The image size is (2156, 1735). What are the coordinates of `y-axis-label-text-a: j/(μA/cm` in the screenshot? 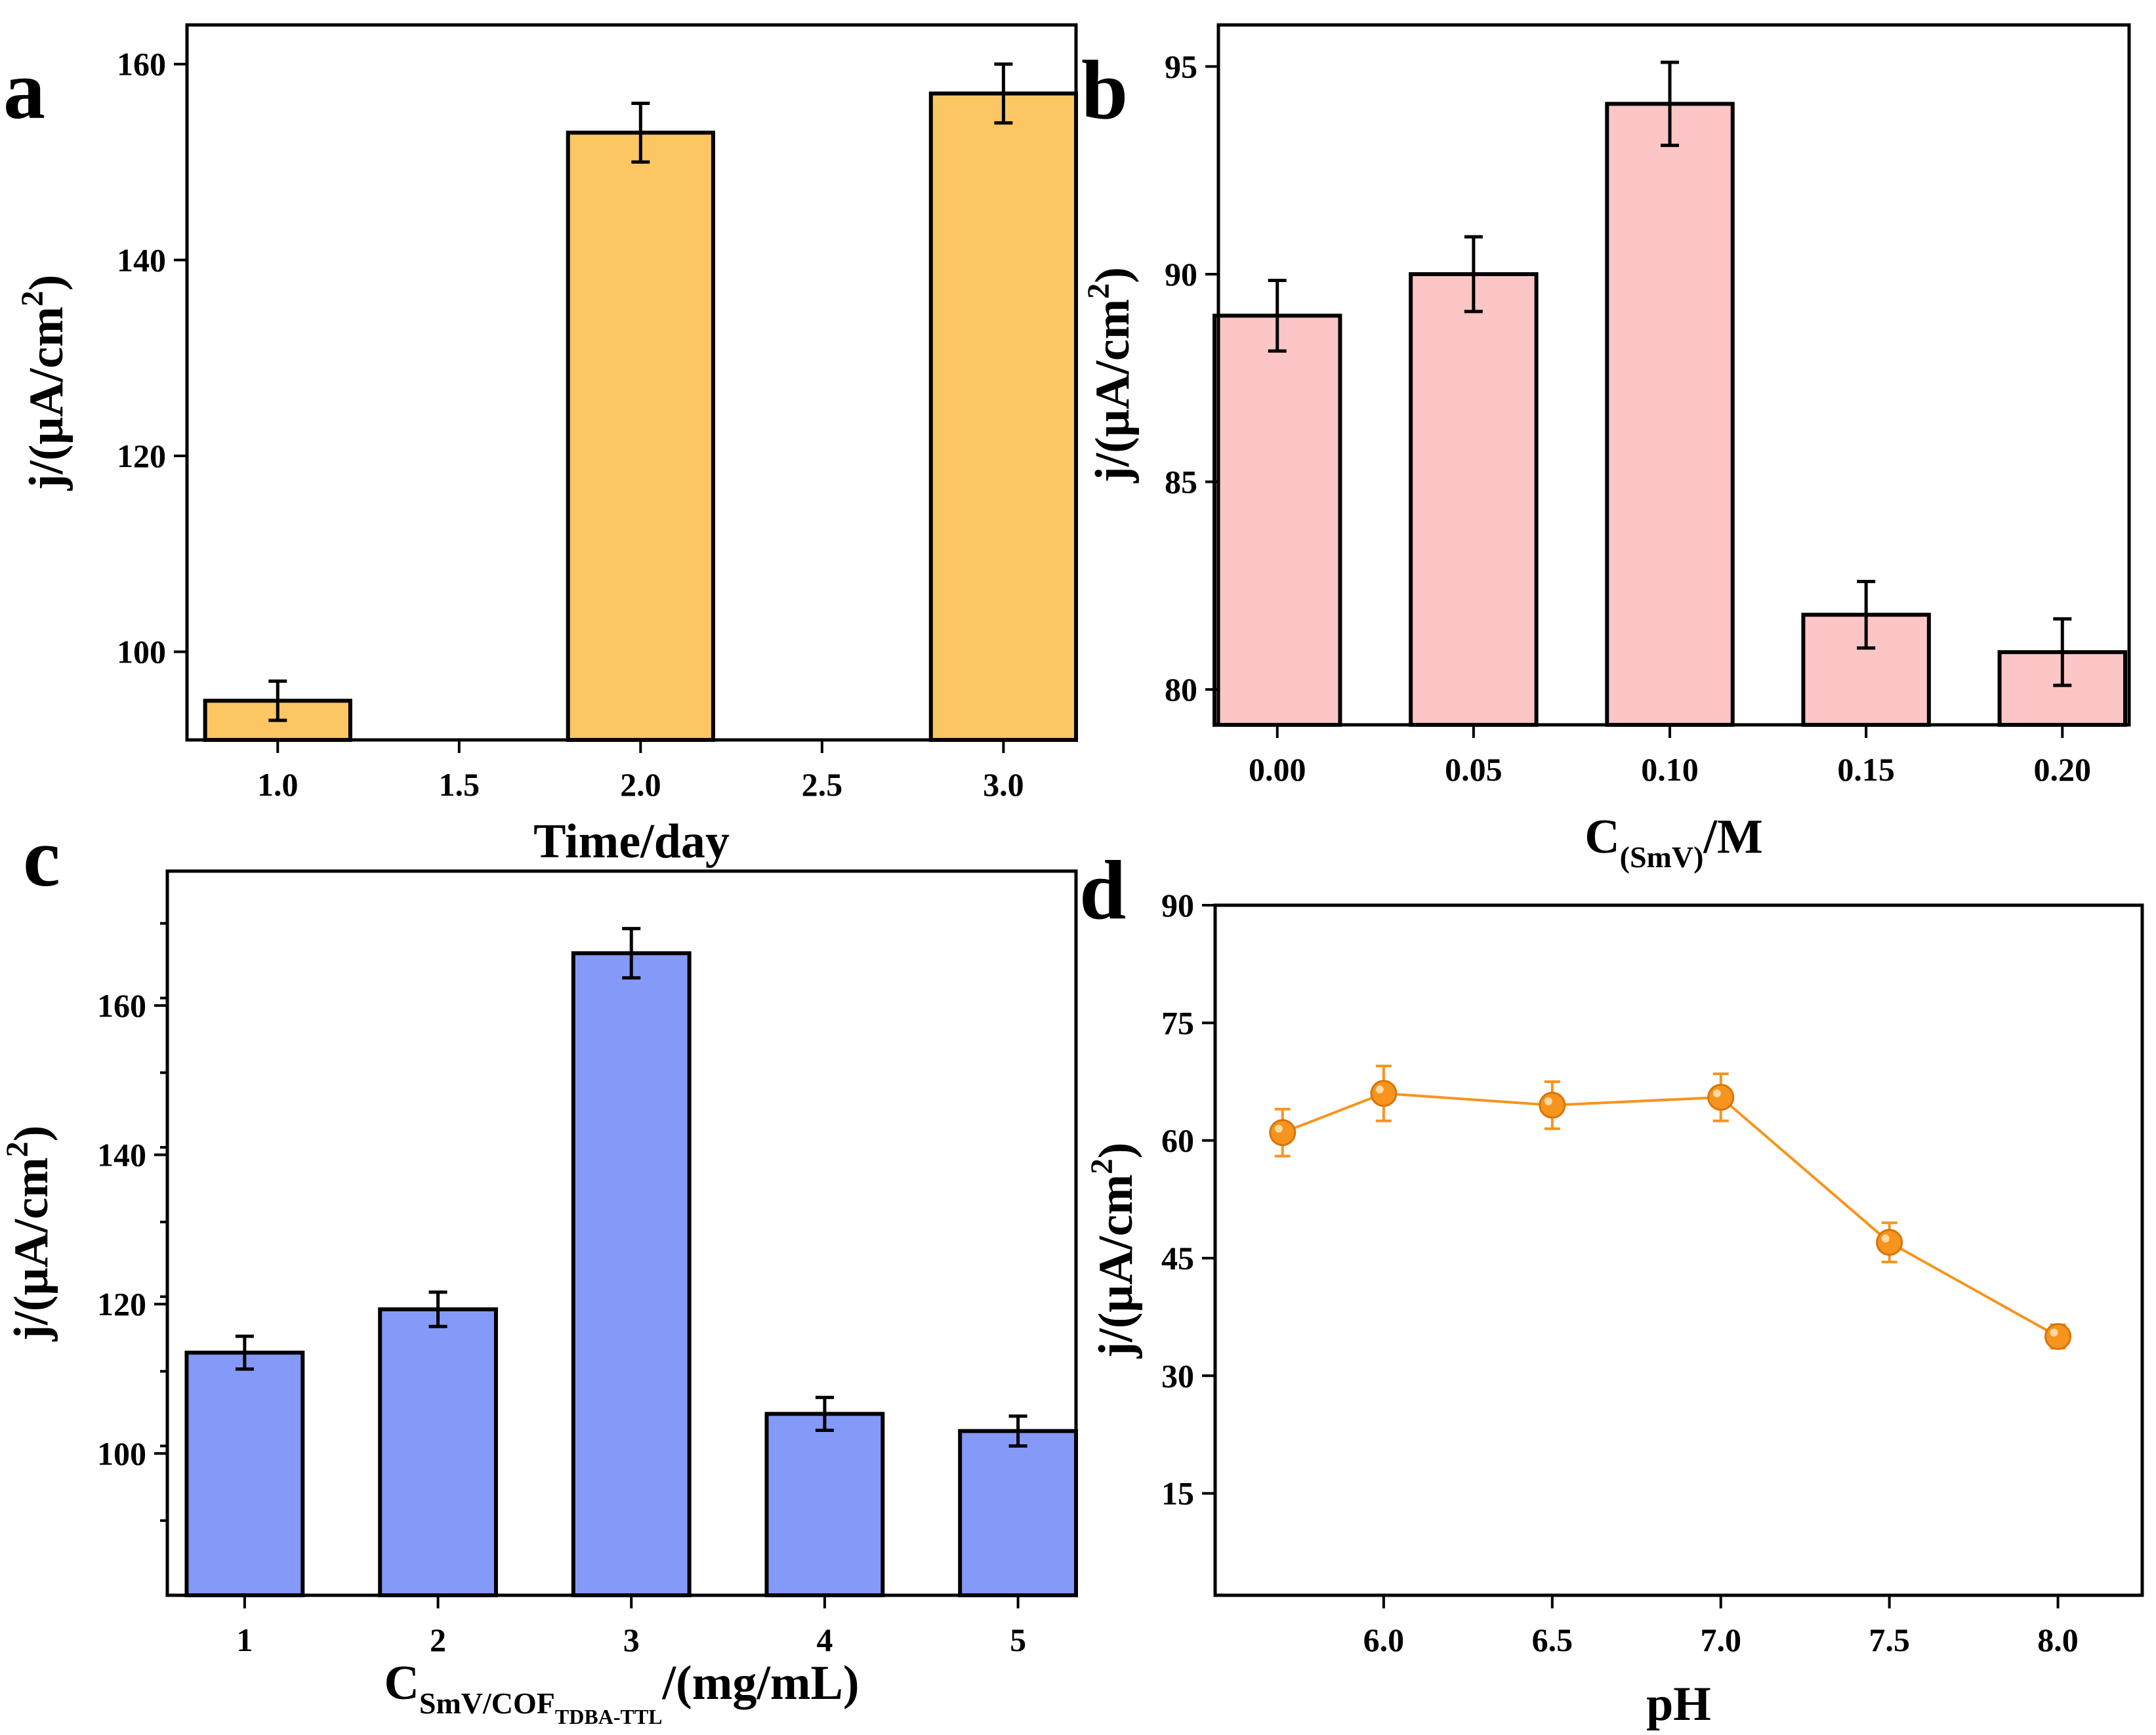 It's located at (47, 399).